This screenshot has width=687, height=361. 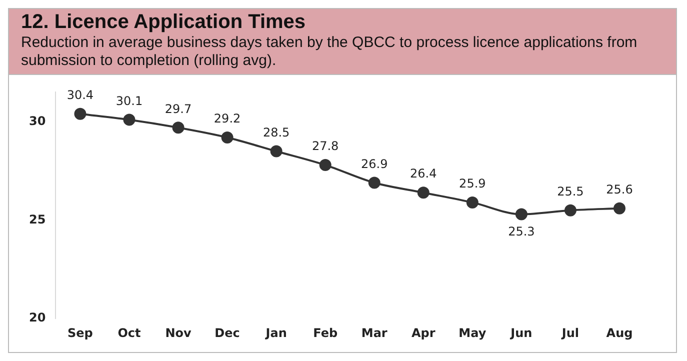 I want to click on x-tick-label: Aug, so click(x=619, y=333).